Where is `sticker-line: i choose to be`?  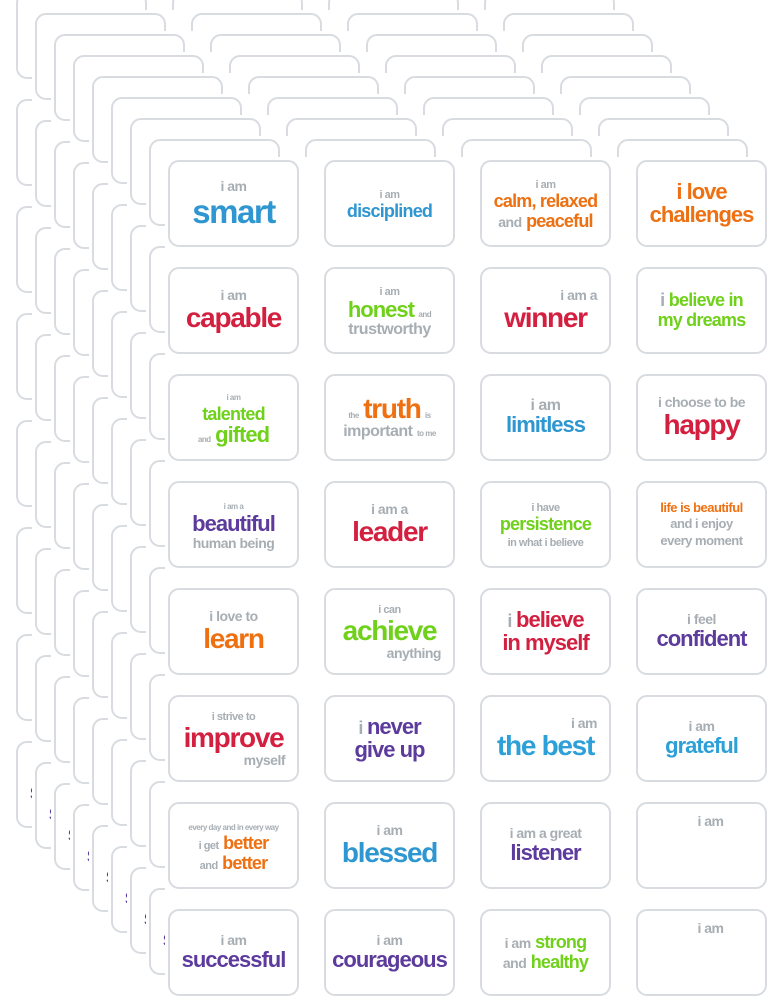
sticker-line: i choose to be is located at coordinates (701, 403).